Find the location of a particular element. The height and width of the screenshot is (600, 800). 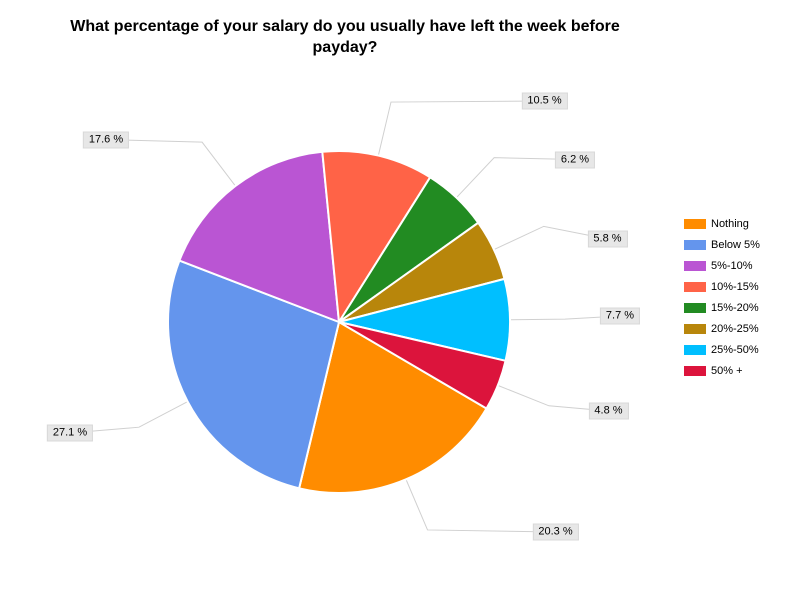

legend-item-label: 5%-10% is located at coordinates (732, 265).